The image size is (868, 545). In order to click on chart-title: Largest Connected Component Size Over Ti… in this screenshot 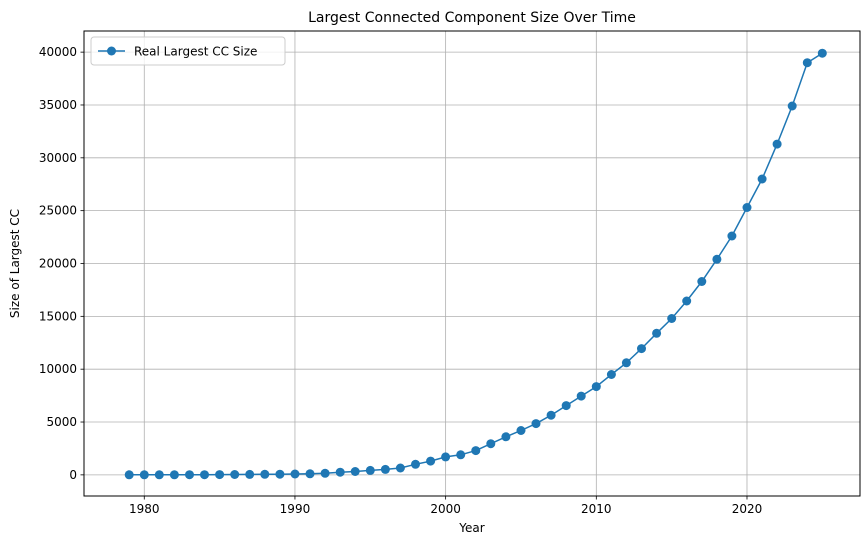, I will do `click(472, 18)`.